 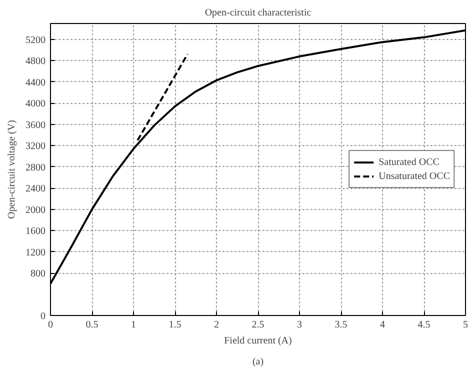 I want to click on y-tick-label: 800, so click(x=38, y=274).